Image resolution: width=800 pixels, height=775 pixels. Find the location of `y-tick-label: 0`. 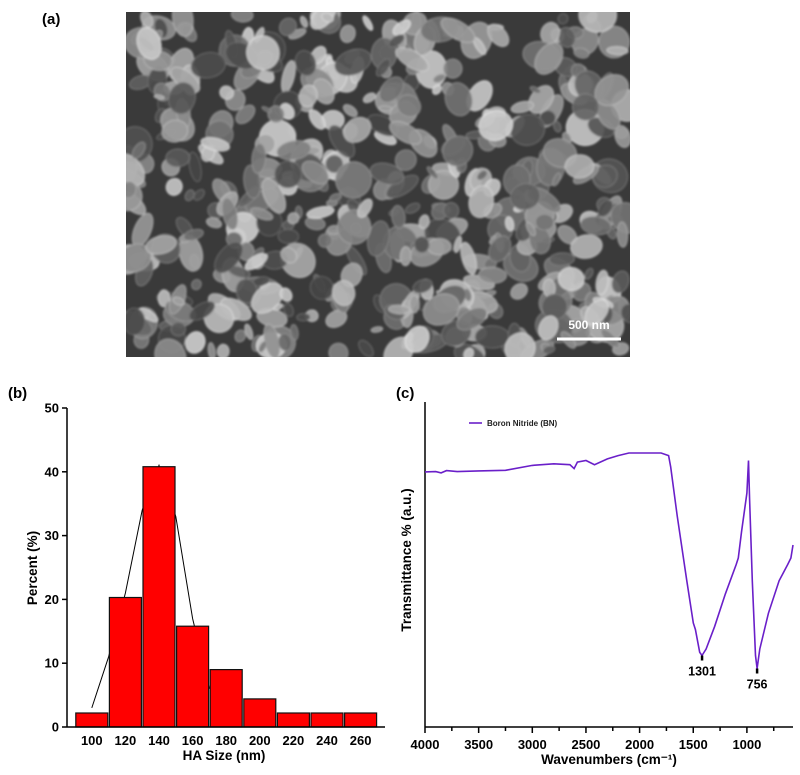

y-tick-label: 0 is located at coordinates (55, 727).